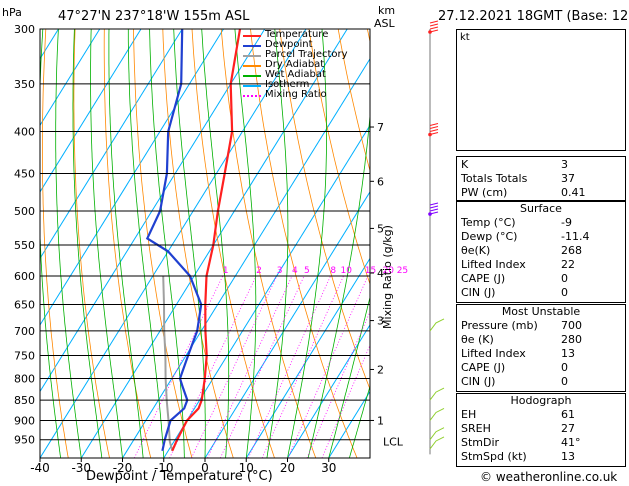  Describe the element at coordinates (24, 84) in the screenshot. I see `pressure-tick-label: 350` at that location.